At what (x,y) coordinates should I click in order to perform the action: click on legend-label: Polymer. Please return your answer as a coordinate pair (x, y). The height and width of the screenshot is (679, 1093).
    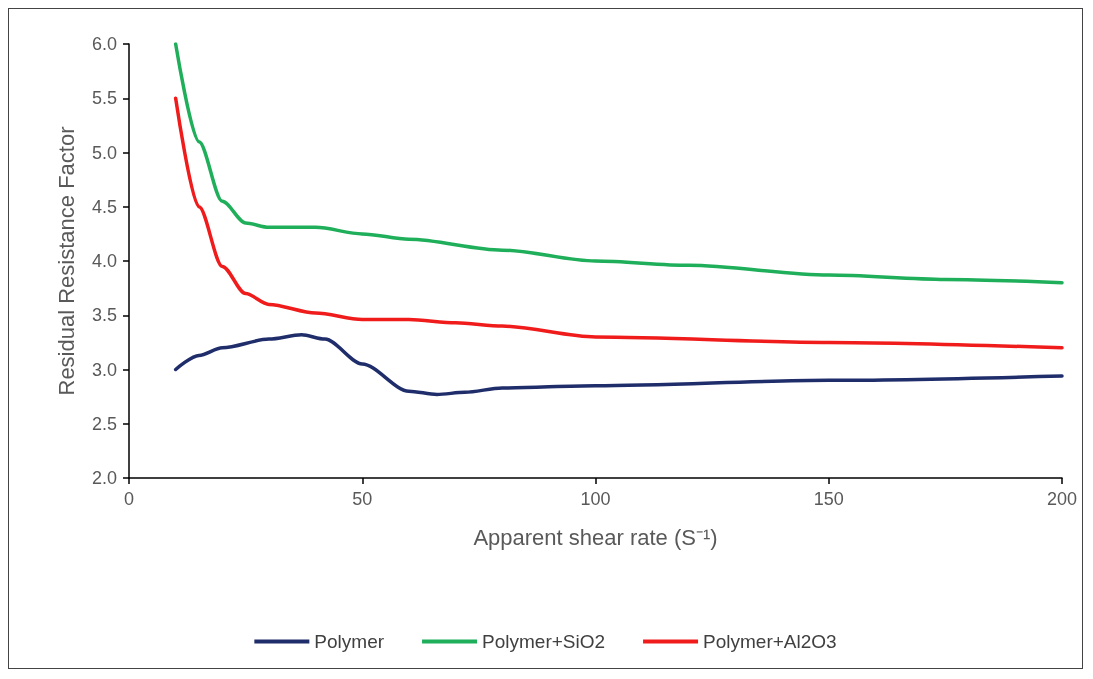
    Looking at the image, I should click on (349, 641).